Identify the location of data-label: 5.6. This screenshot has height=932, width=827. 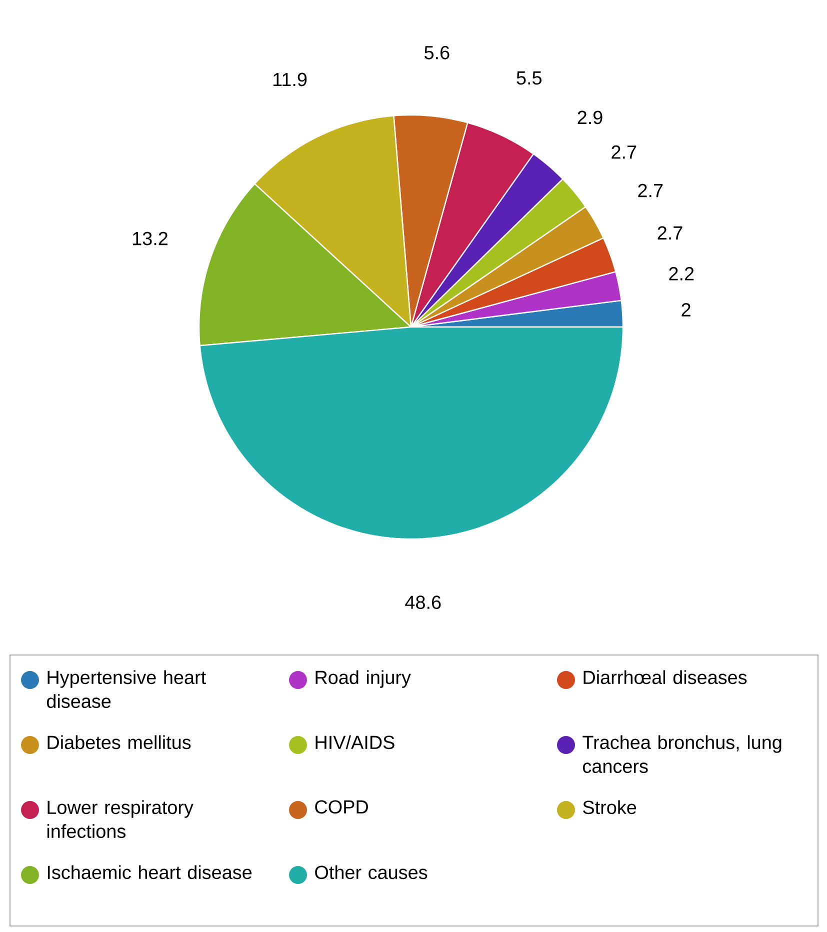
(437, 53).